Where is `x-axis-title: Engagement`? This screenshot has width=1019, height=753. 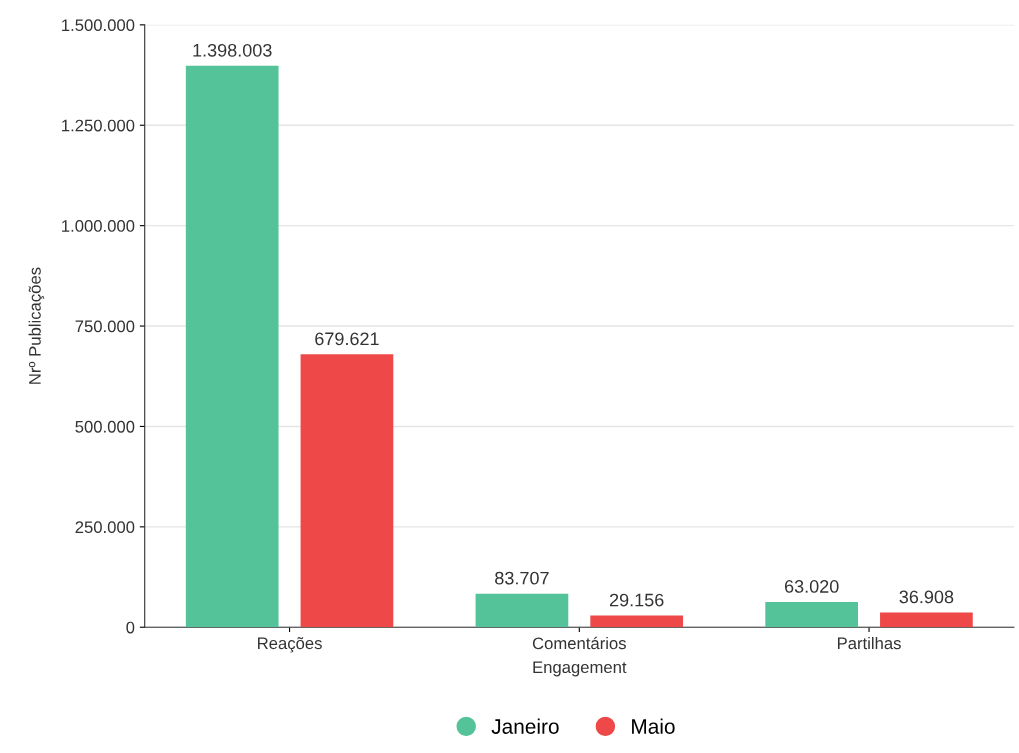 x-axis-title: Engagement is located at coordinates (580, 669).